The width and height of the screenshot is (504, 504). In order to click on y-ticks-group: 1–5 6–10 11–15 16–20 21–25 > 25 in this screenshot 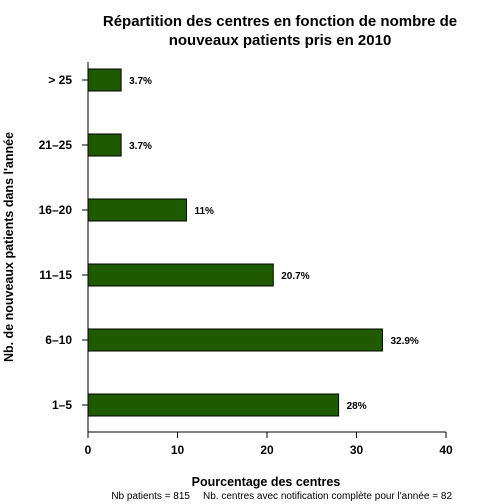, I will do `click(63, 242)`.